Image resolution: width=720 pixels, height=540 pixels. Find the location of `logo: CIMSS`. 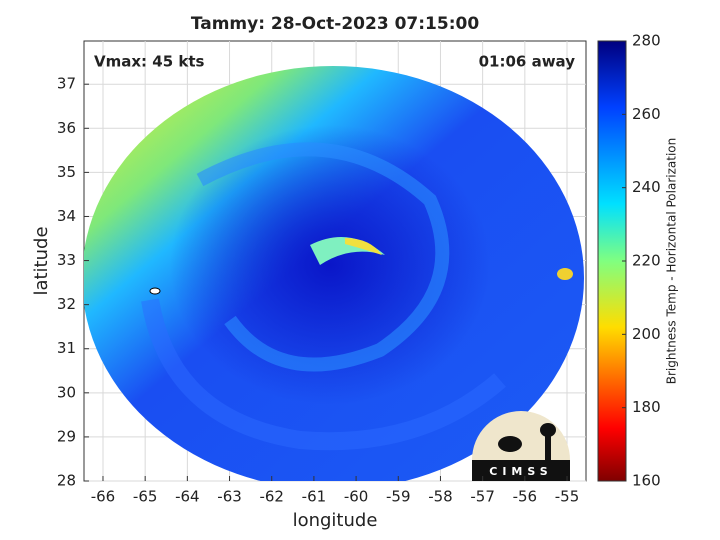

logo: CIMSS is located at coordinates (521, 446).